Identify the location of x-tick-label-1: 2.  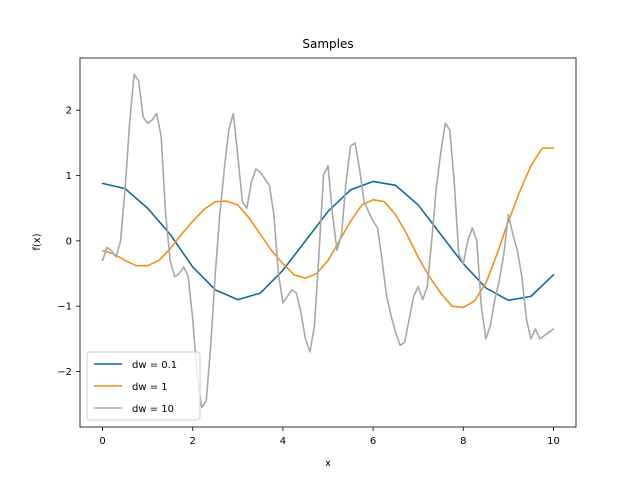
(193, 441).